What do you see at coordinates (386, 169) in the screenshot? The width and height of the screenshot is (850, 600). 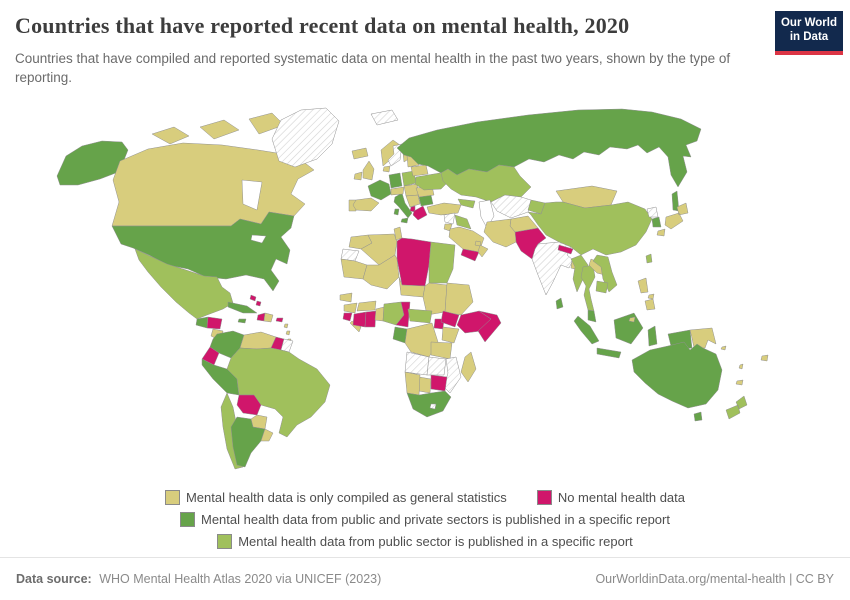 I see `country-denmark` at bounding box center [386, 169].